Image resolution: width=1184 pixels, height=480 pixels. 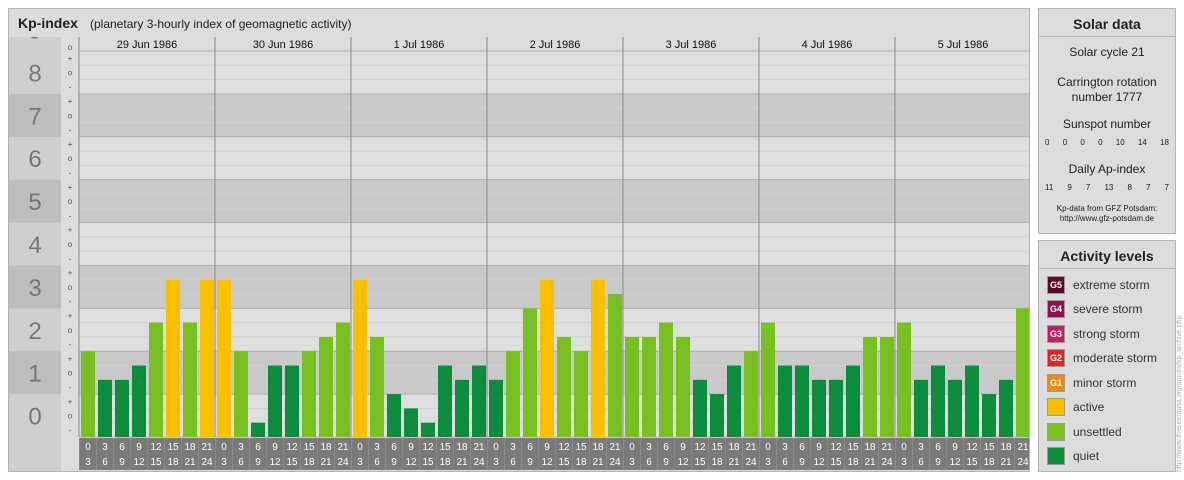 I want to click on legend-swatch: G4, so click(x=1056, y=309).